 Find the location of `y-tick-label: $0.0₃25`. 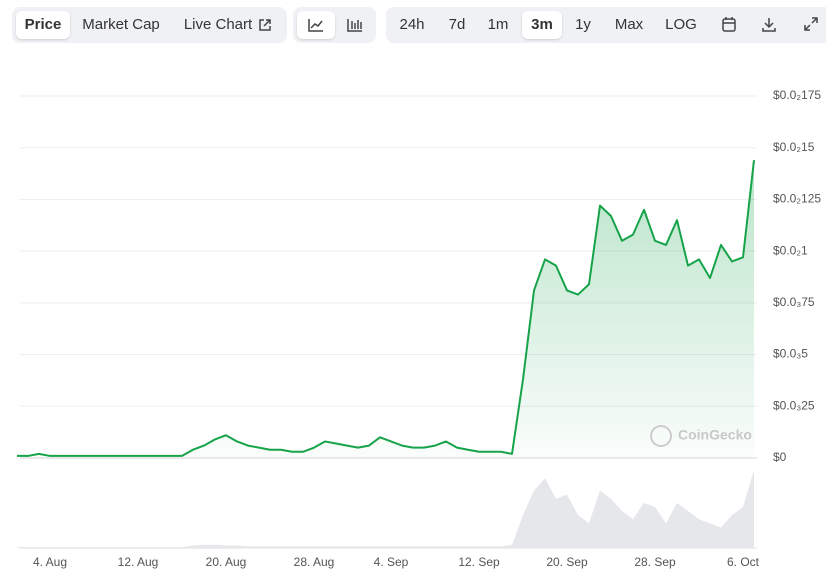

y-tick-label: $0.0₃25 is located at coordinates (794, 405).